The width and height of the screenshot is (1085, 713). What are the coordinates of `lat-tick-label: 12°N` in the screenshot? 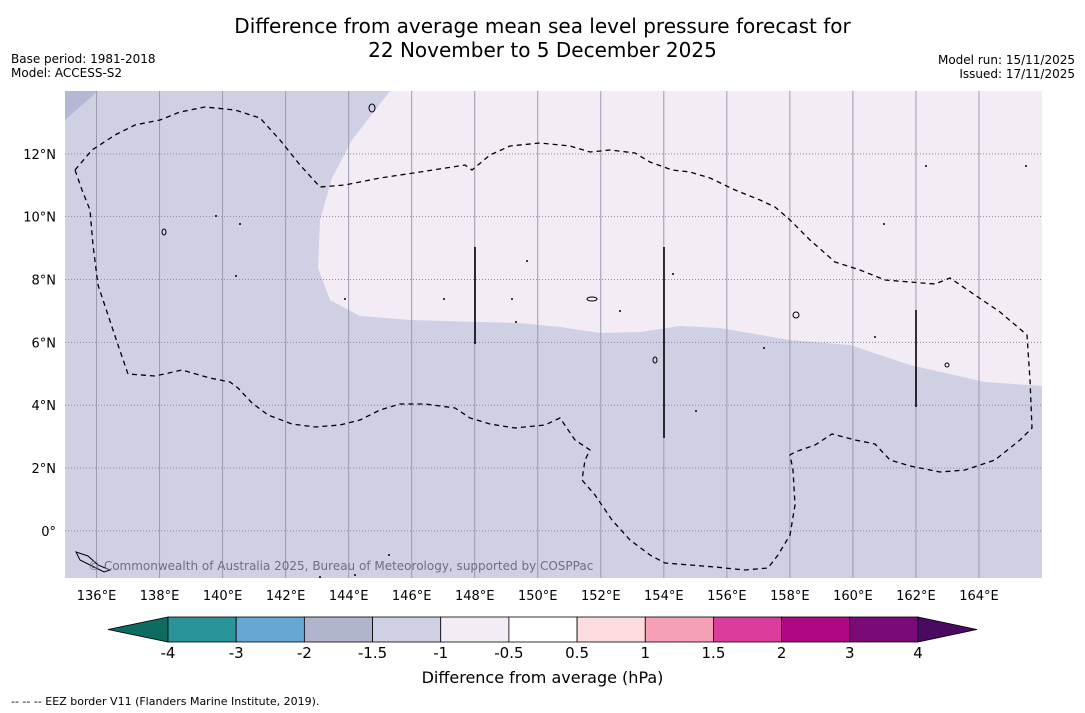 It's located at (39, 155).